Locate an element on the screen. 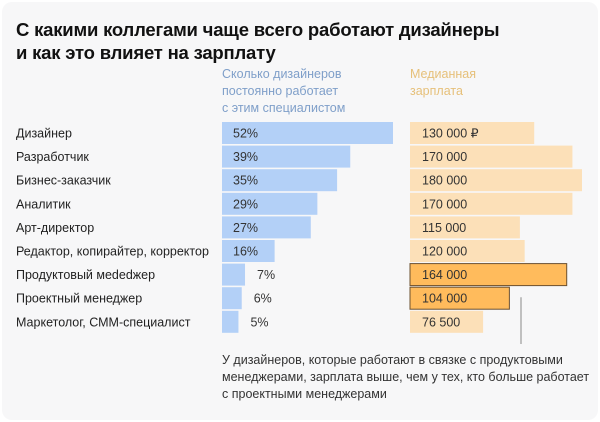  share-value-label: 29% is located at coordinates (245, 204).